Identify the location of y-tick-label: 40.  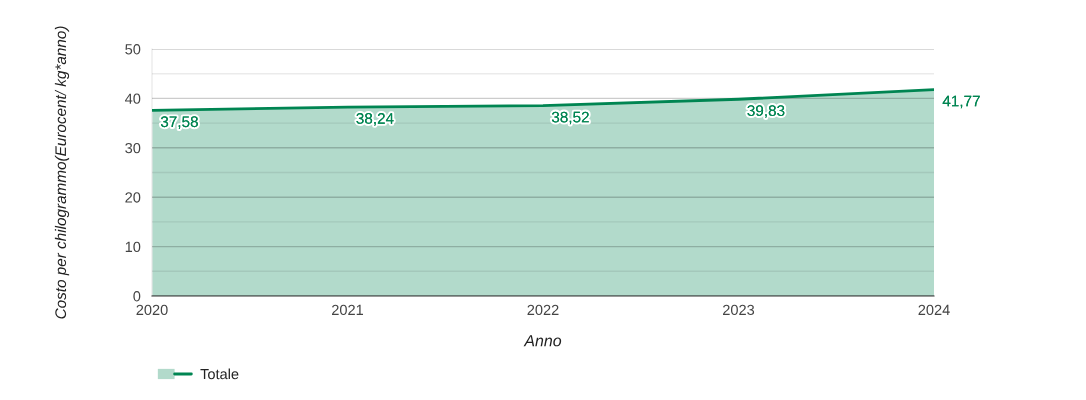
(133, 98).